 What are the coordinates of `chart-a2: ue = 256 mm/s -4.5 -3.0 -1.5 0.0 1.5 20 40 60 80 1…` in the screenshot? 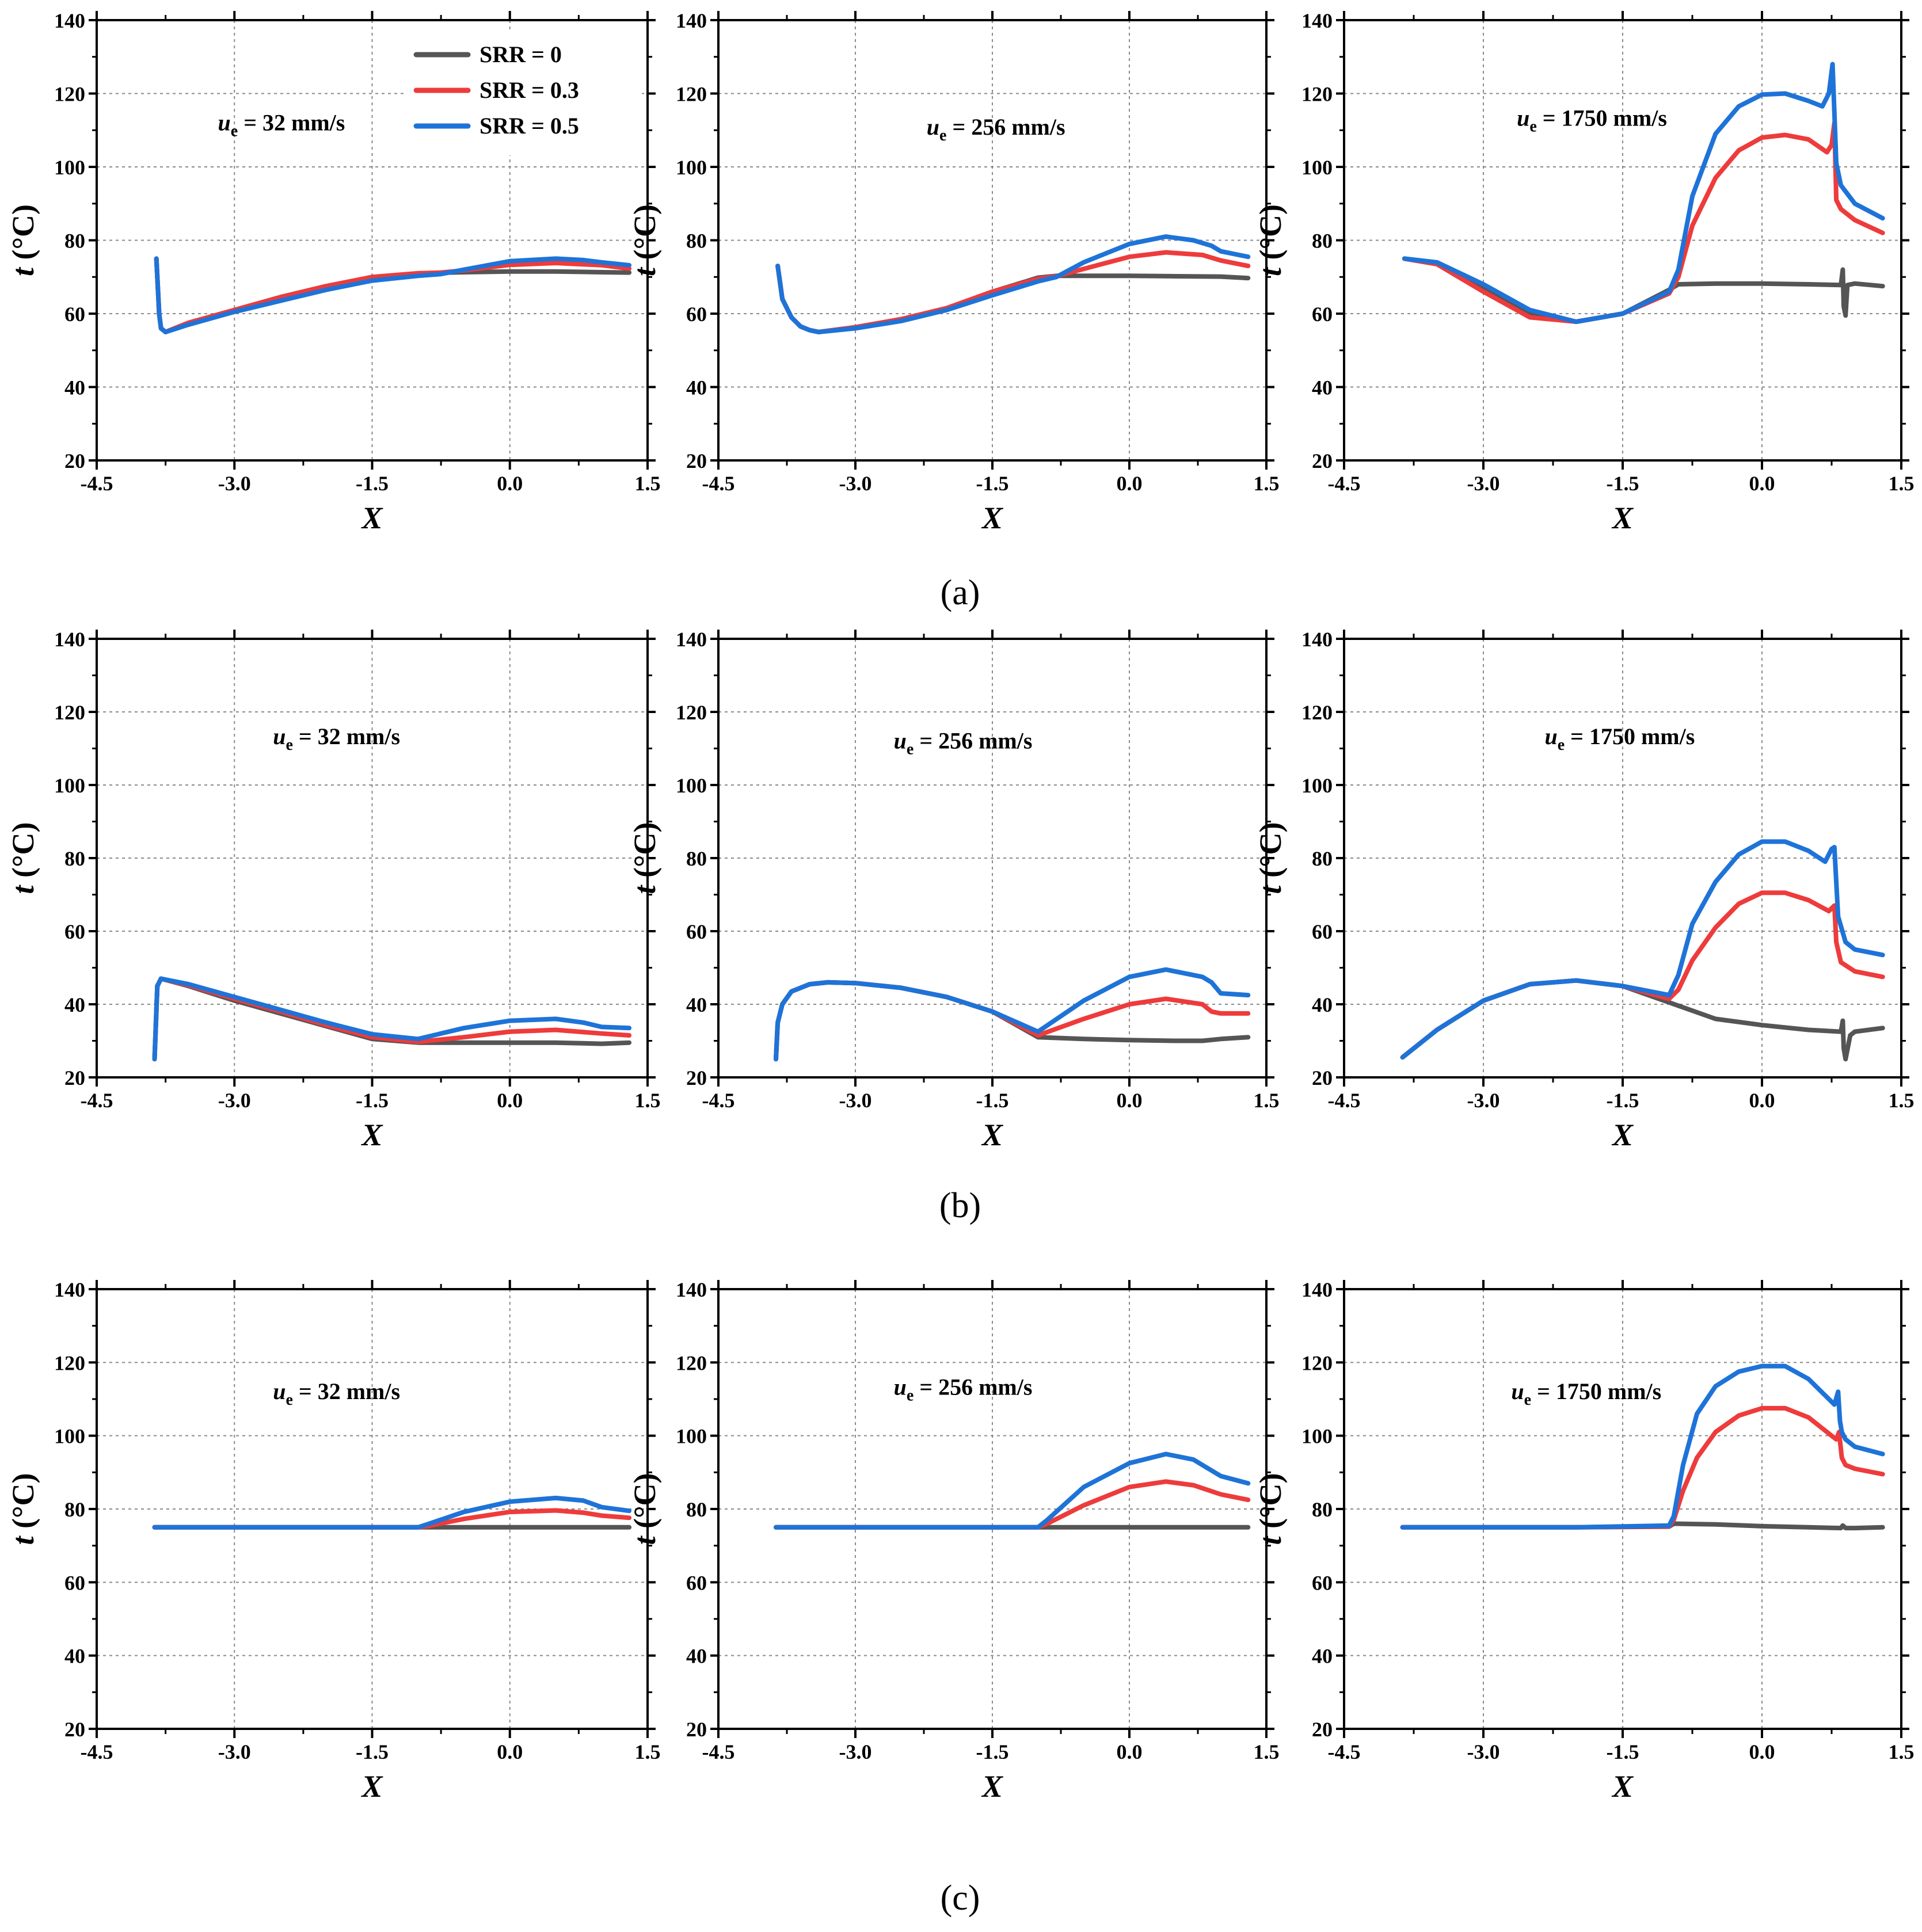 It's located at (954, 272).